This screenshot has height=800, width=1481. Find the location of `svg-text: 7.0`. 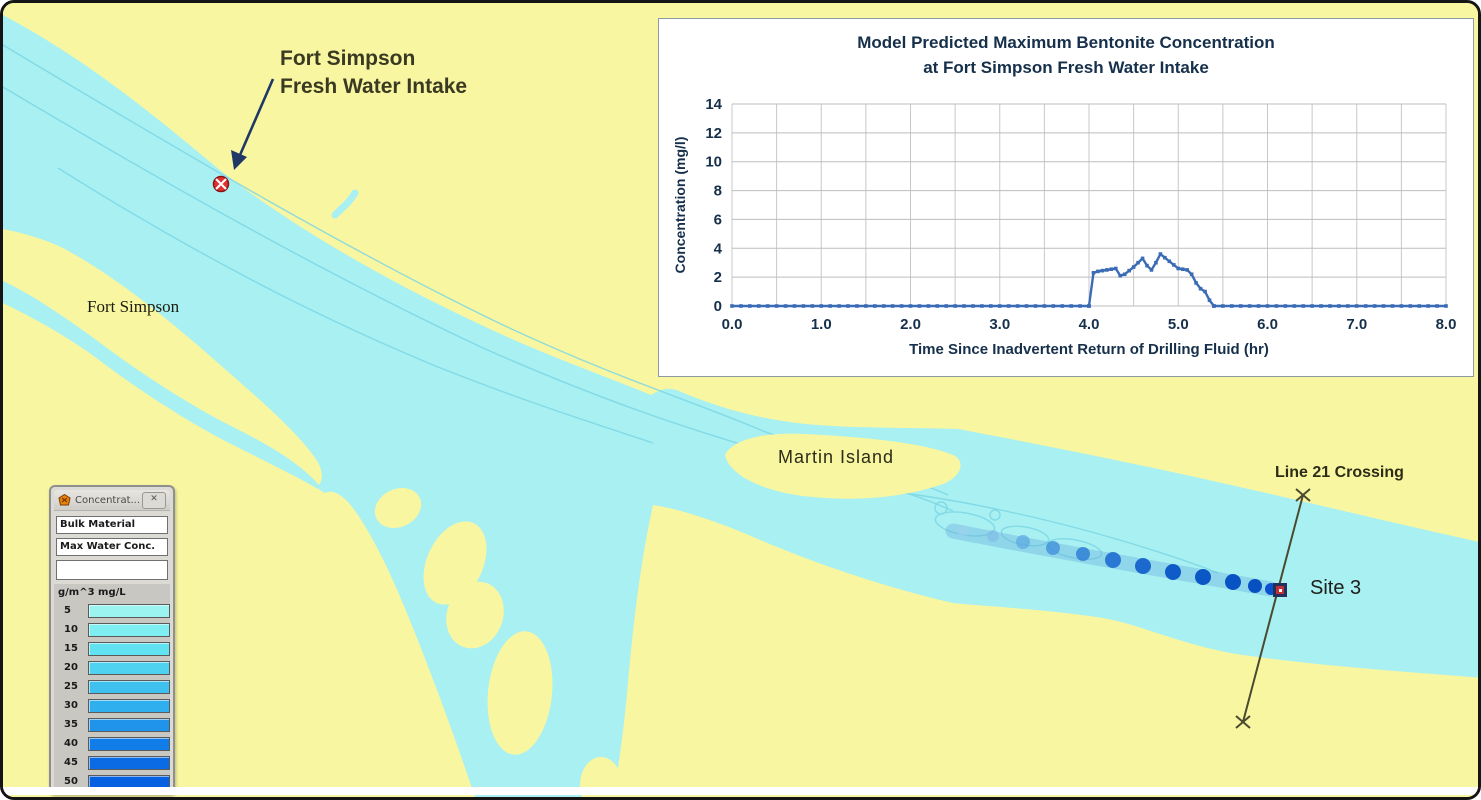

svg-text: 7.0 is located at coordinates (1356, 324).